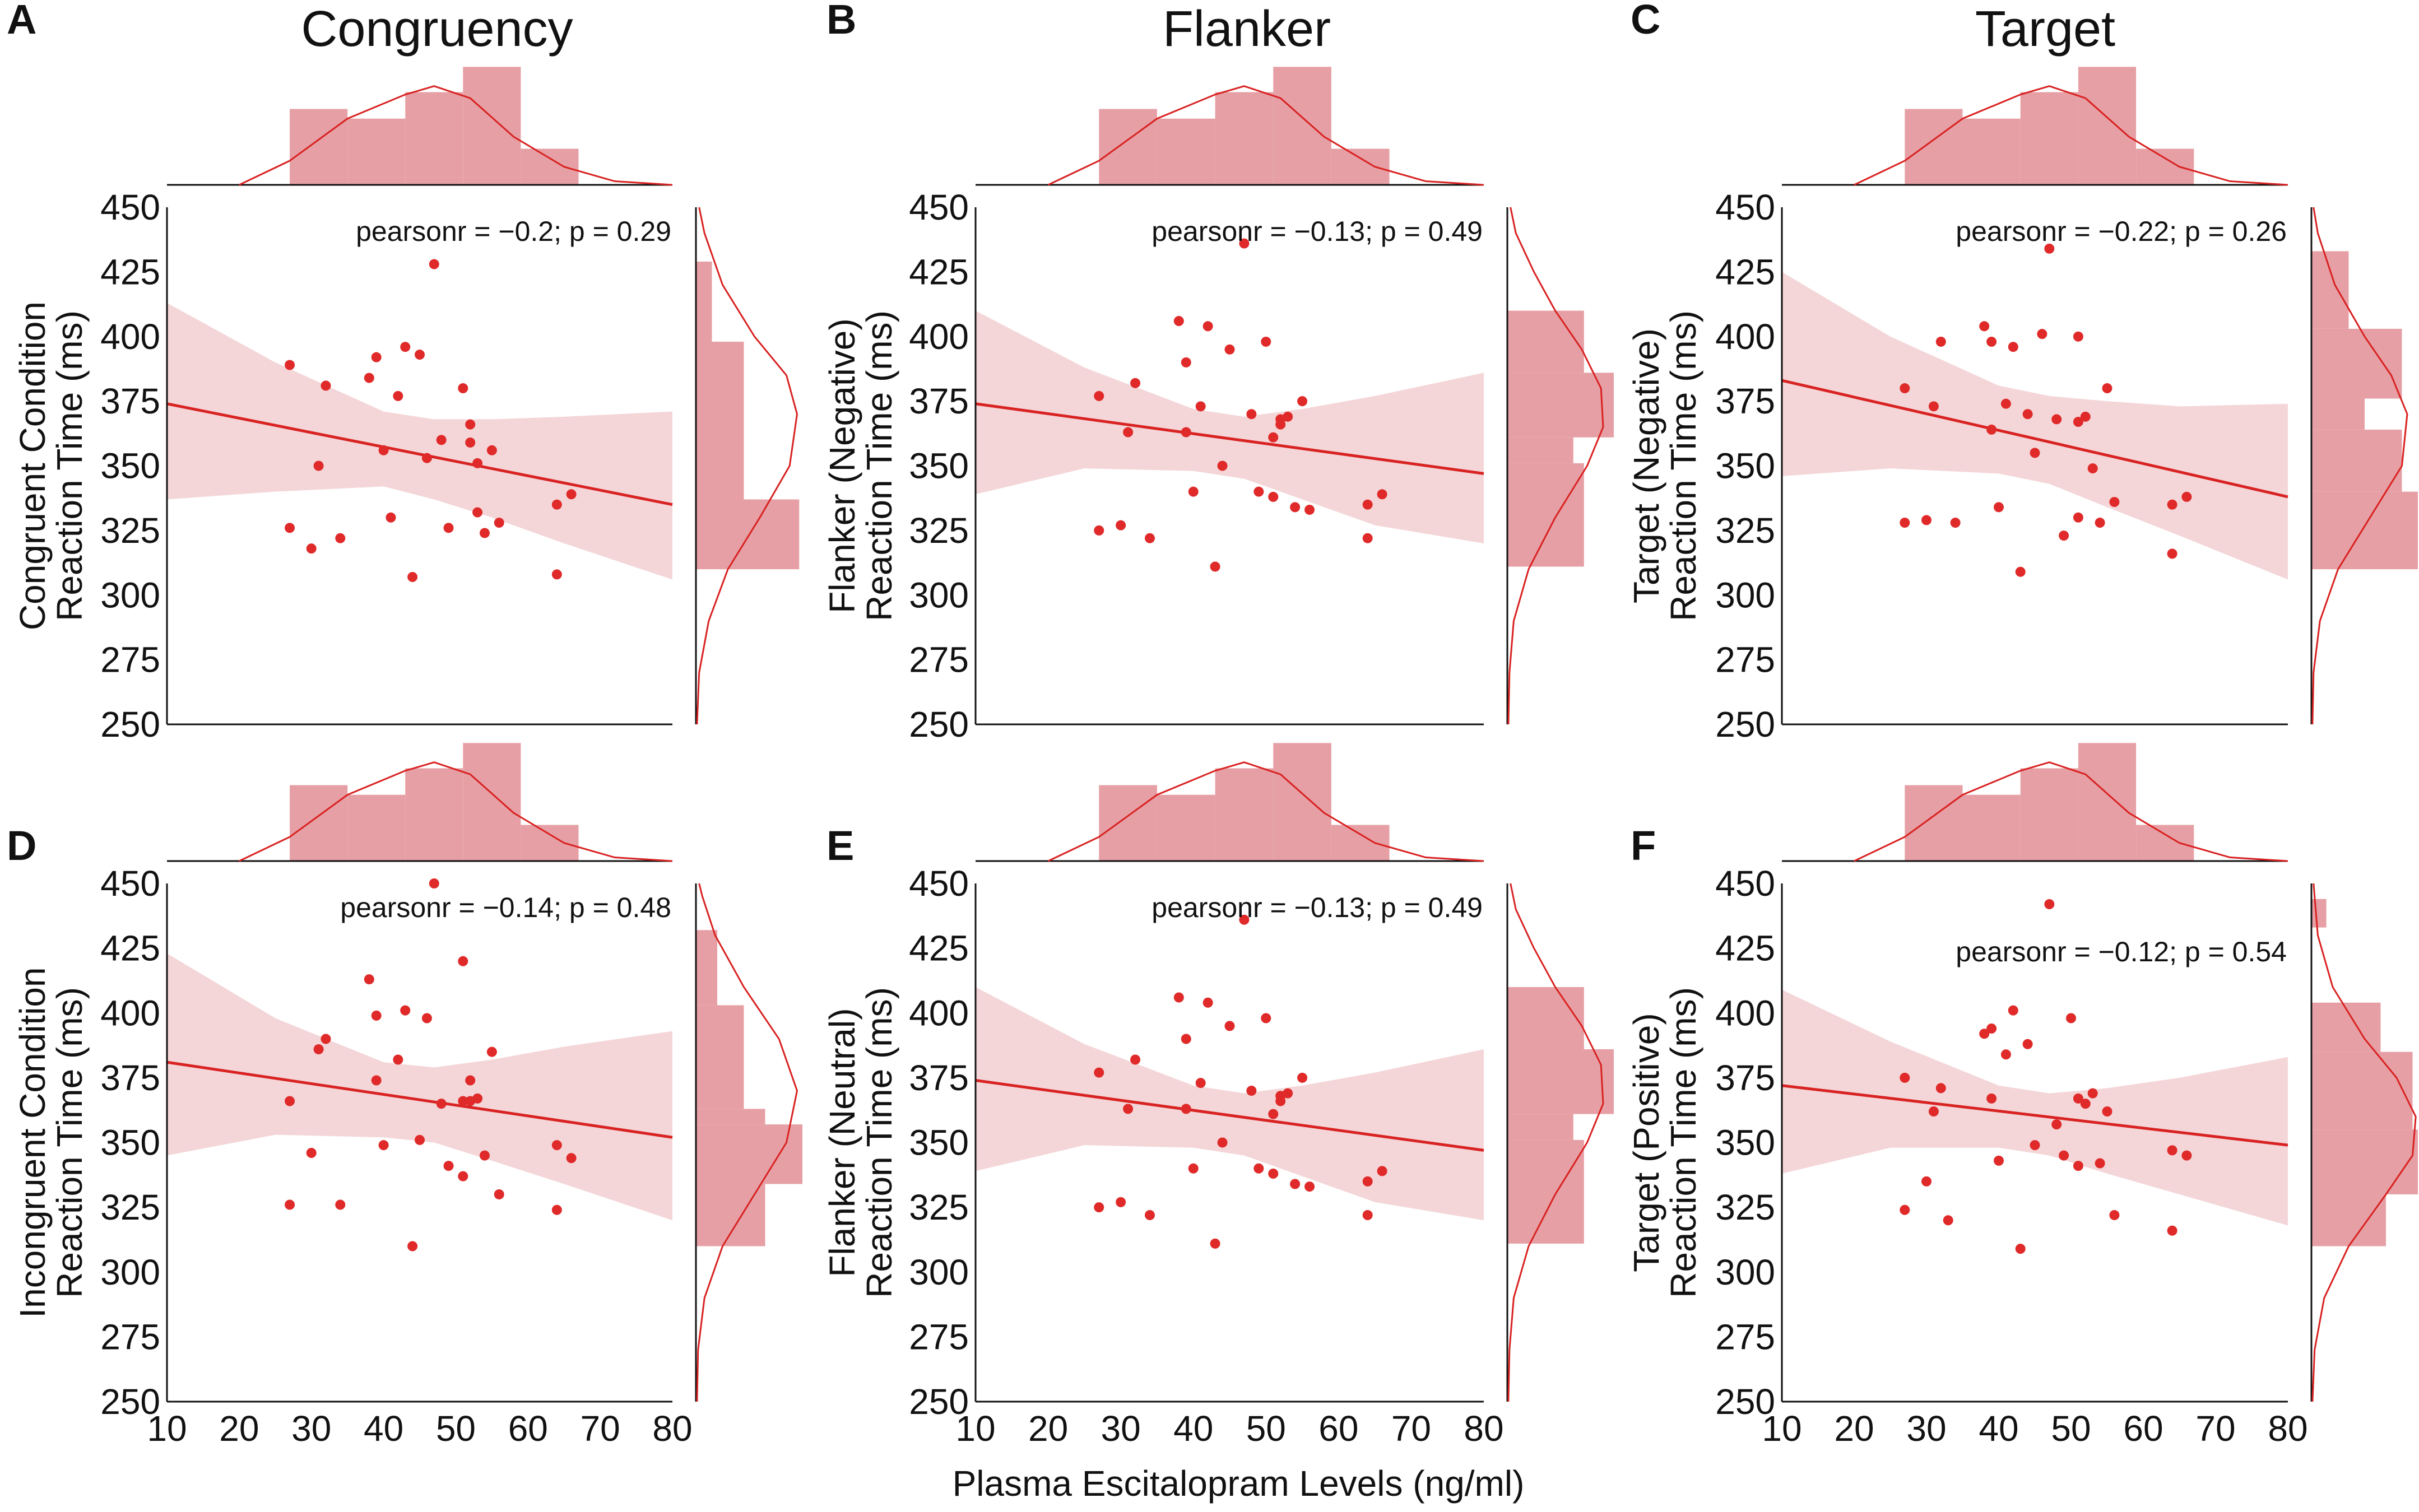 The height and width of the screenshot is (1512, 2419). Describe the element at coordinates (1664, 465) in the screenshot. I see `y-axis-label: Target (Negative)Reaction Time (ms)` at that location.